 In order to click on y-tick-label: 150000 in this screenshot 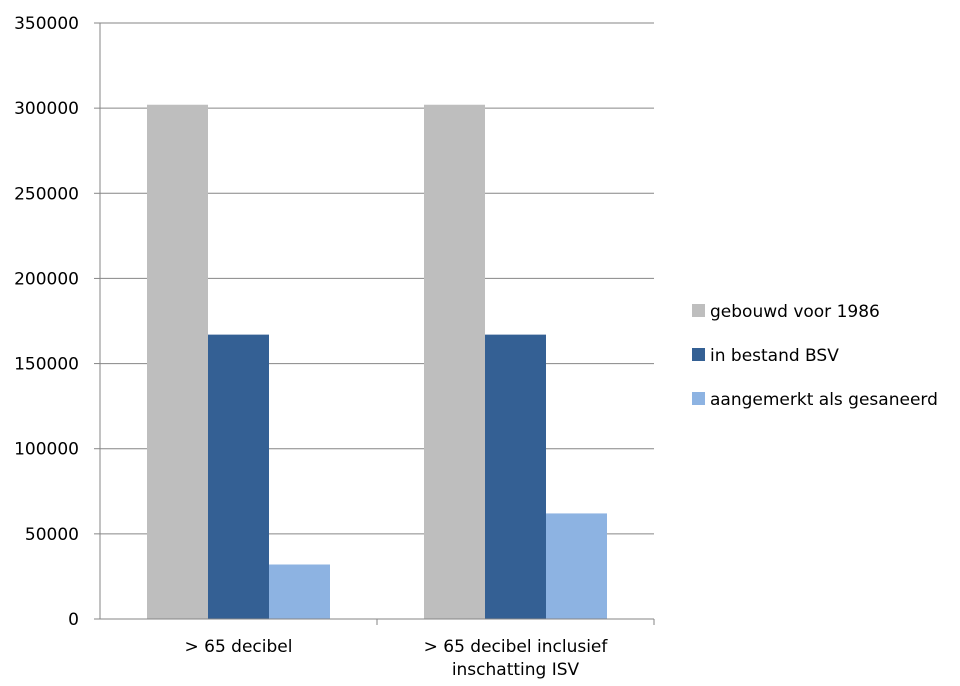, I will do `click(46, 365)`.